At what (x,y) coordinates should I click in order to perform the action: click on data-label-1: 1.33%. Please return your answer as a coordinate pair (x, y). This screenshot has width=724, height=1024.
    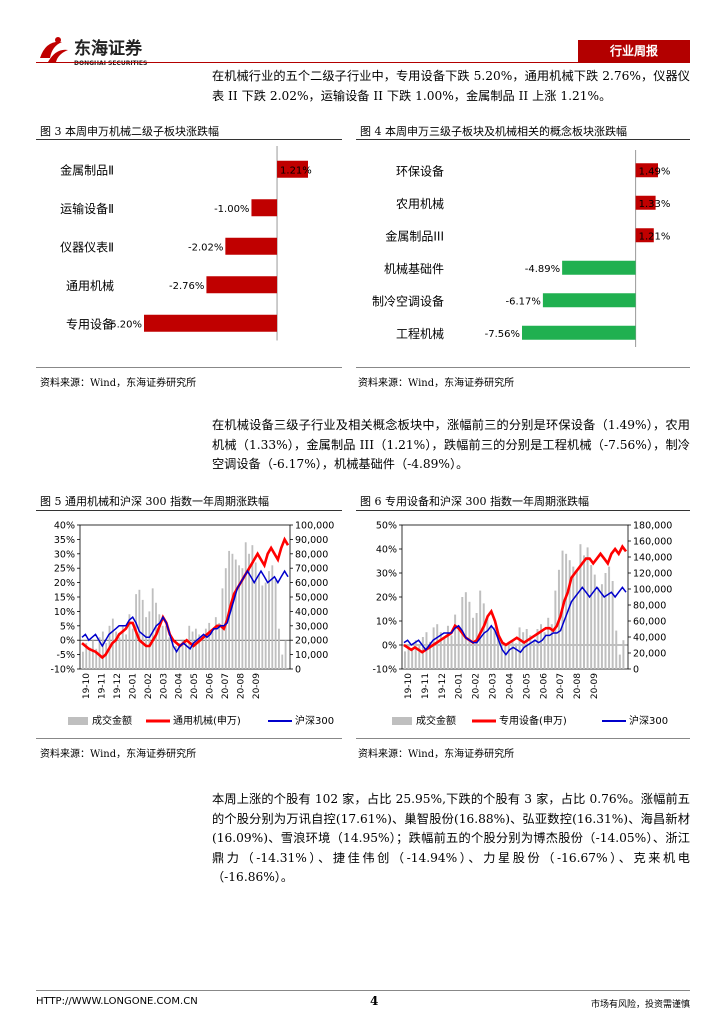
    Looking at the image, I should click on (655, 204).